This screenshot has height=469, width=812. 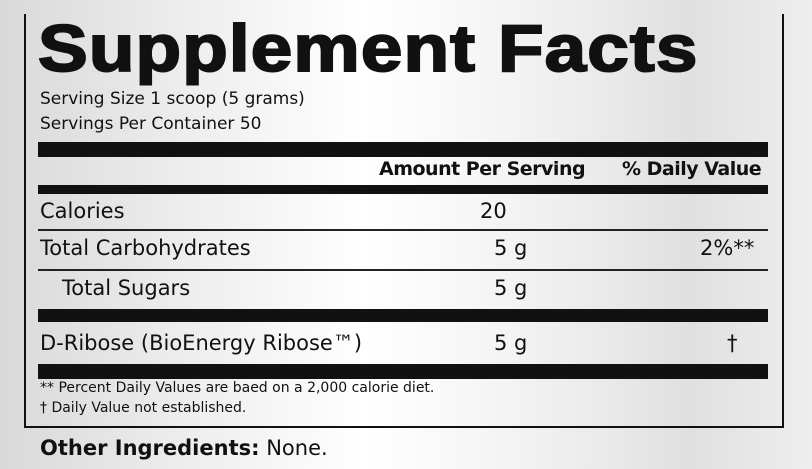 I want to click on footnote-not-established: † Daily Value not established., so click(x=143, y=408).